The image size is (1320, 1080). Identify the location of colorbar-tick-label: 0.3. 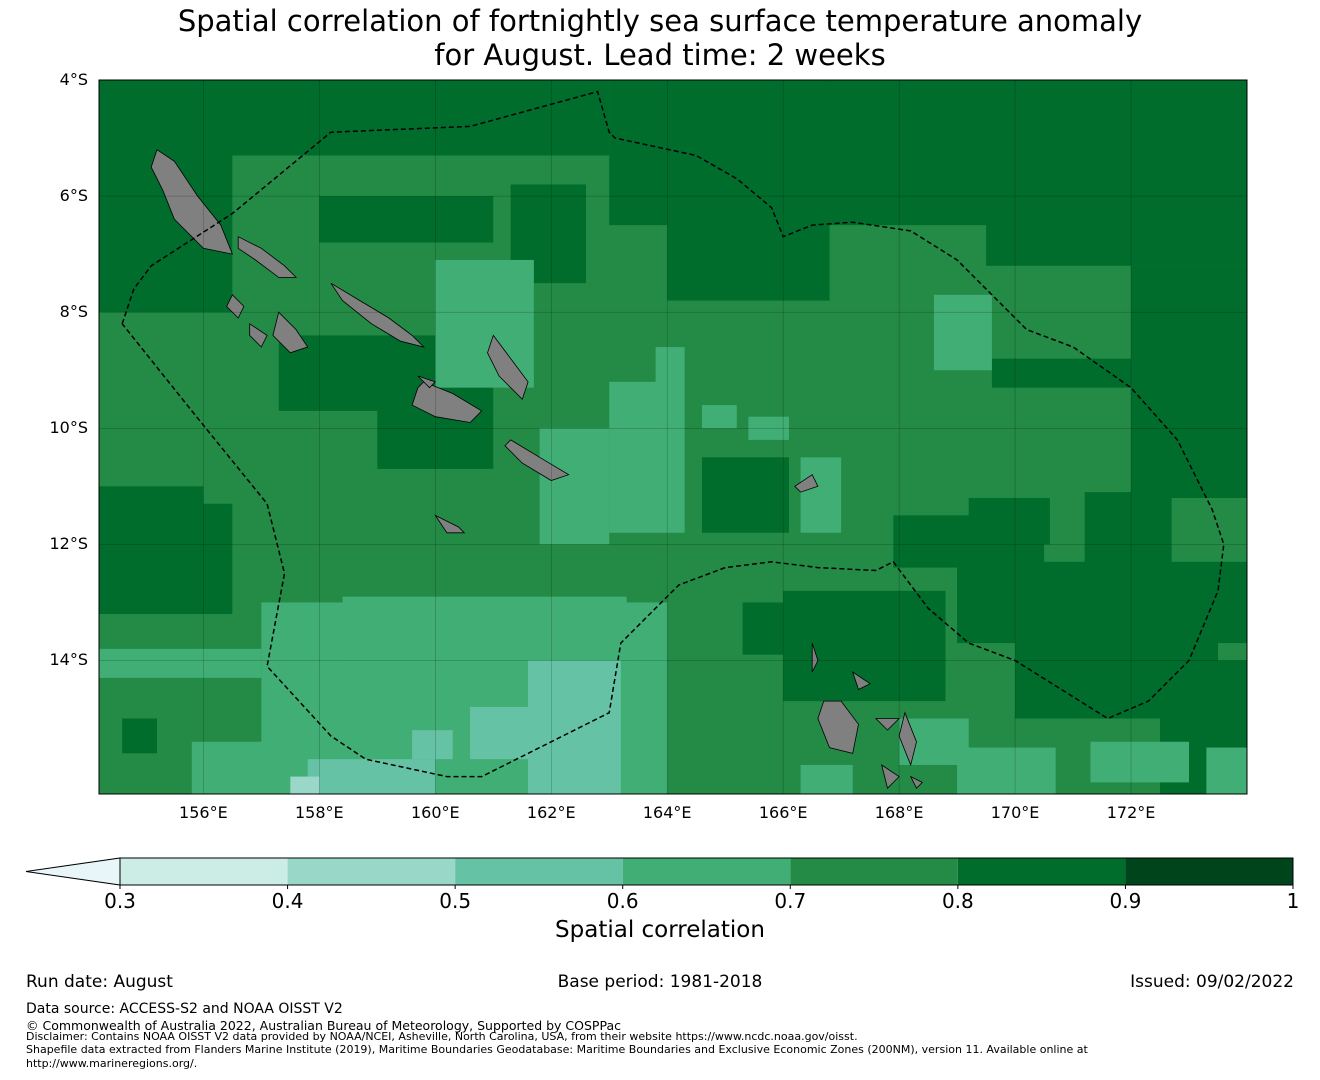
(120, 901).